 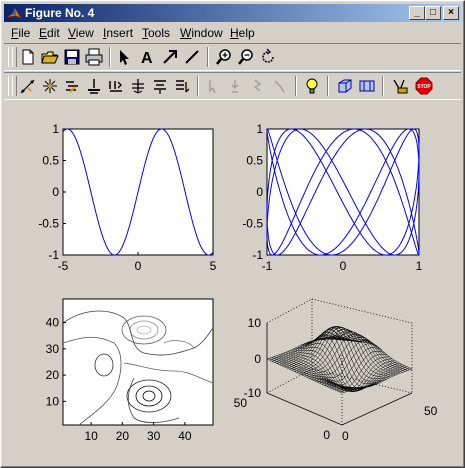 I want to click on z-tick-label: -10, so click(x=253, y=393).